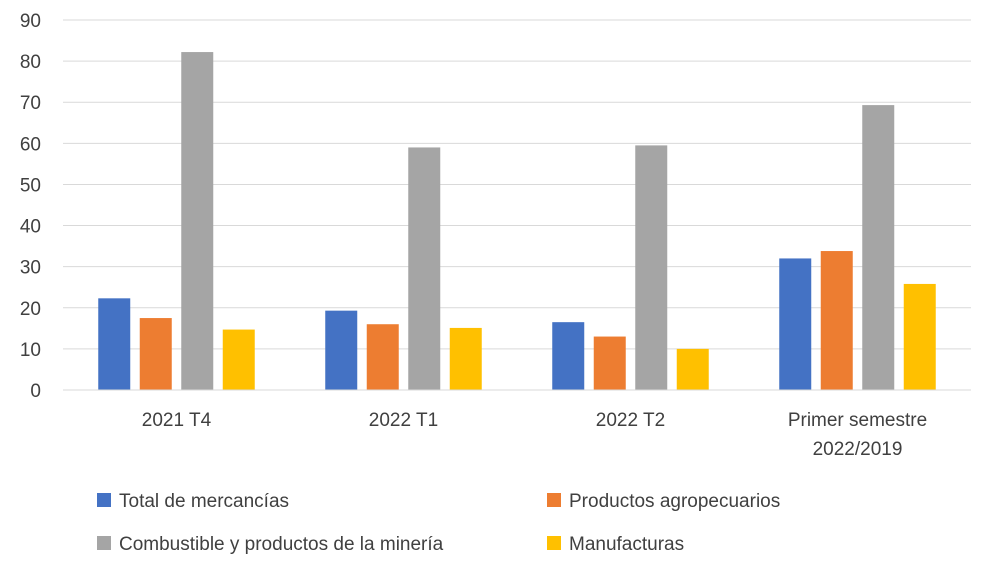 The height and width of the screenshot is (565, 1000). I want to click on legend-label: Combustible y productos de la minería, so click(281, 544).